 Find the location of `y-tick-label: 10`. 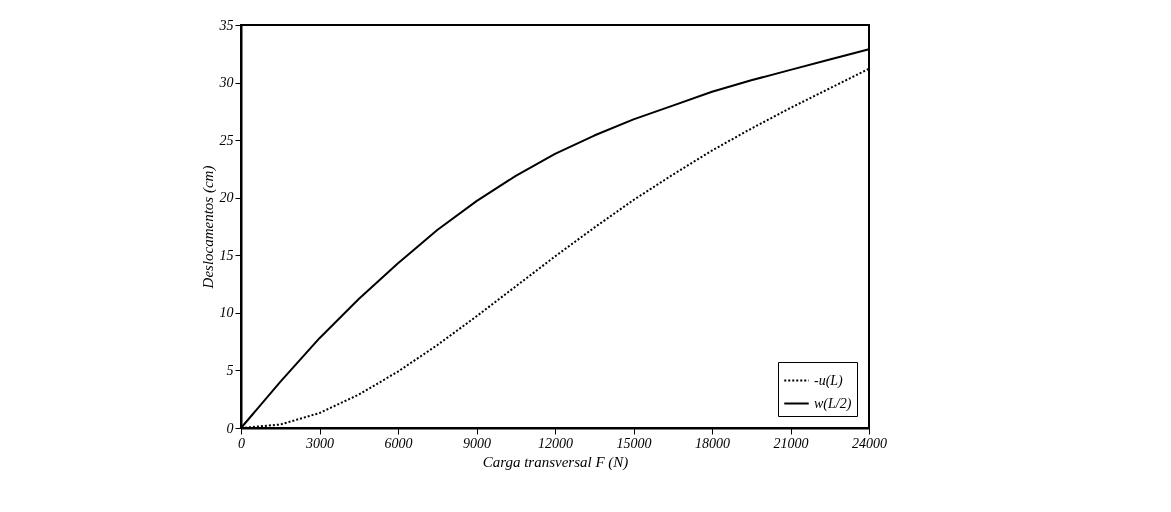

y-tick-label: 10 is located at coordinates (226, 313).